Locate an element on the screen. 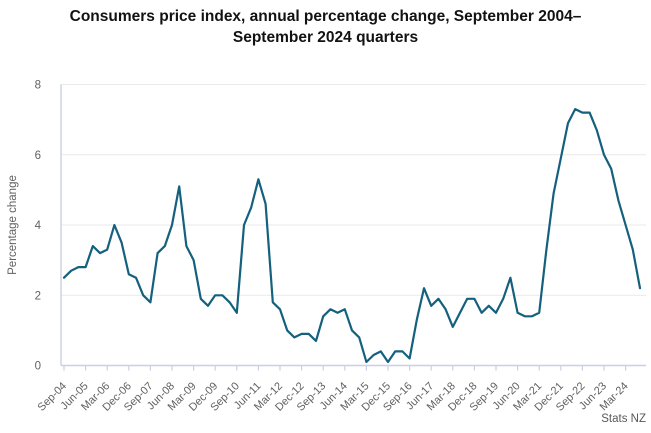 The height and width of the screenshot is (433, 651). y-tick-label: 6 is located at coordinates (38, 156).